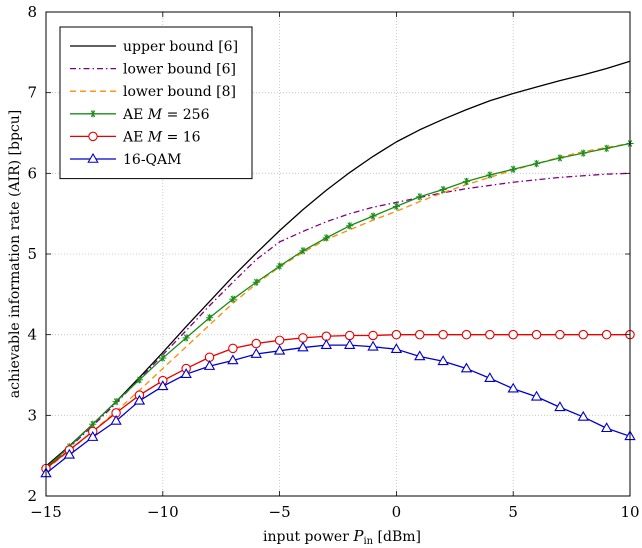  What do you see at coordinates (397, 512) in the screenshot?
I see `x-tick-label: 0` at bounding box center [397, 512].